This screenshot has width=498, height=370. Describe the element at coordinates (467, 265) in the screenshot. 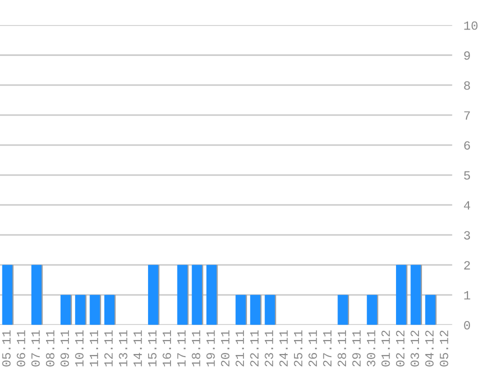

I see `y-tick-label: 2` at that location.